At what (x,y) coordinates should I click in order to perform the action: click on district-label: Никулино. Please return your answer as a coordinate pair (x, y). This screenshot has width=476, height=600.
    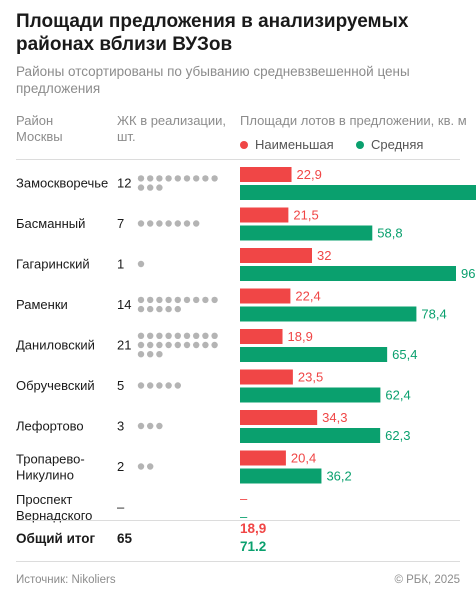
    Looking at the image, I should click on (45, 475).